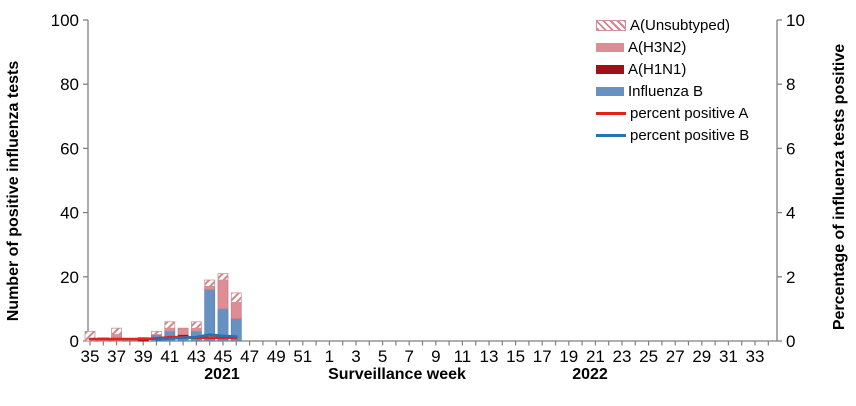 The image size is (856, 406). What do you see at coordinates (839, 187) in the screenshot?
I see `right-axis-title: Percentage of influenza tests positive` at bounding box center [839, 187].